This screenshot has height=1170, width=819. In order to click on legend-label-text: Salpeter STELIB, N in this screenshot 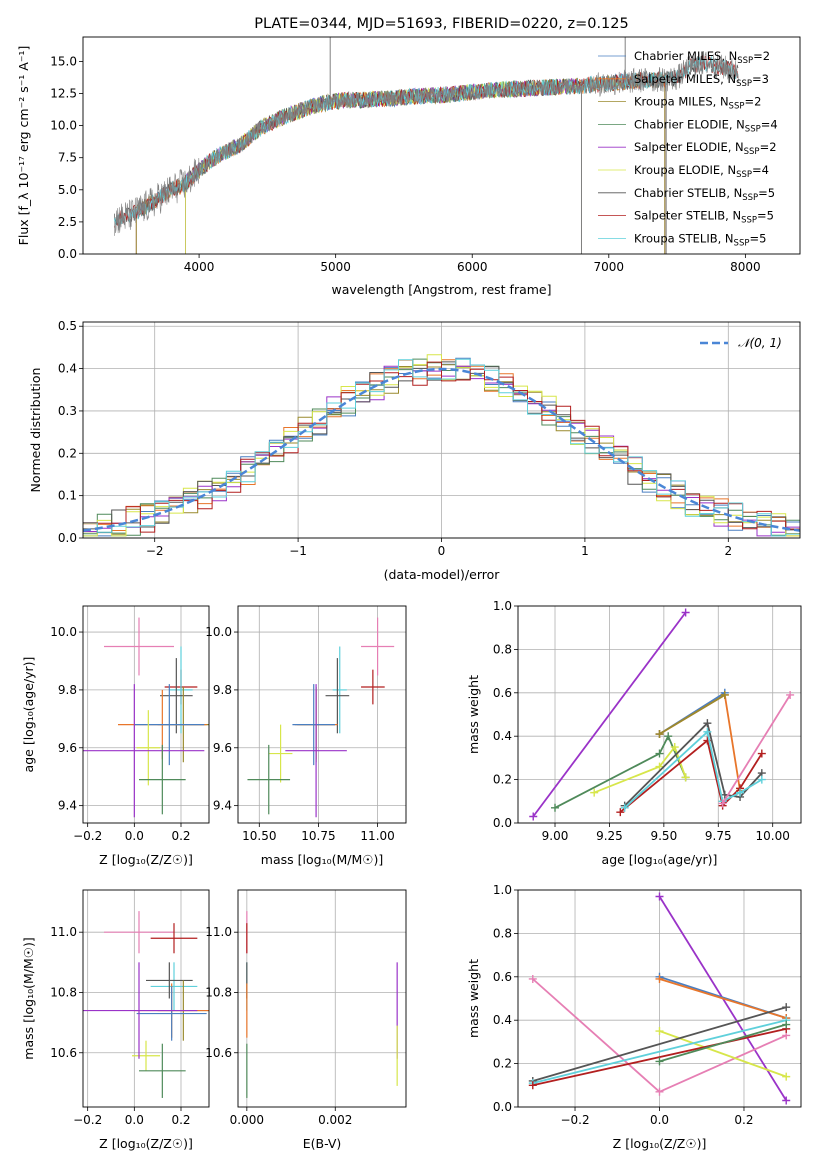, I will do `click(687, 216)`.